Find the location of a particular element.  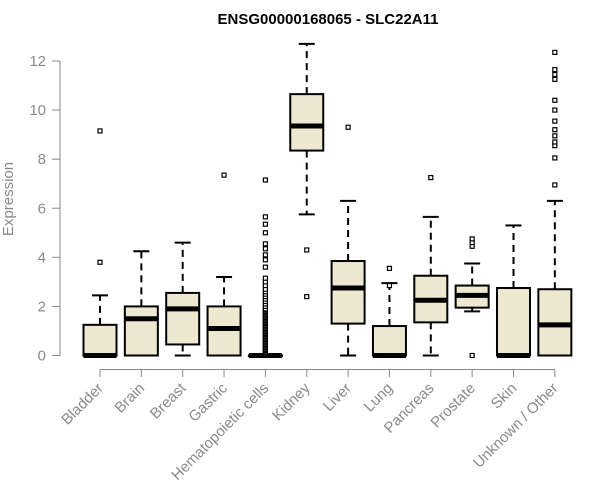

x-tick-label: Bladder is located at coordinates (82, 404).